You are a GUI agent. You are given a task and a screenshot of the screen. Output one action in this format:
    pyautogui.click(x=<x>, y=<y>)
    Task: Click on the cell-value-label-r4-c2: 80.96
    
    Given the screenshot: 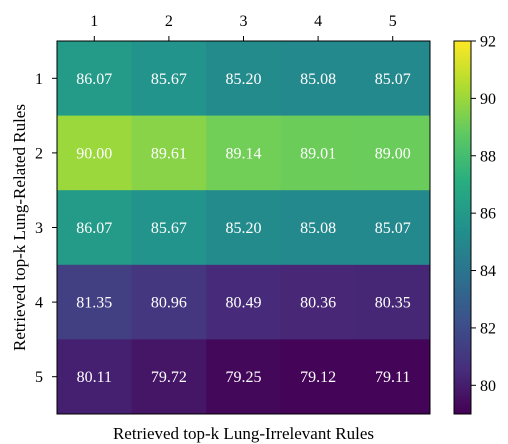 What is the action you would take?
    pyautogui.click(x=169, y=303)
    